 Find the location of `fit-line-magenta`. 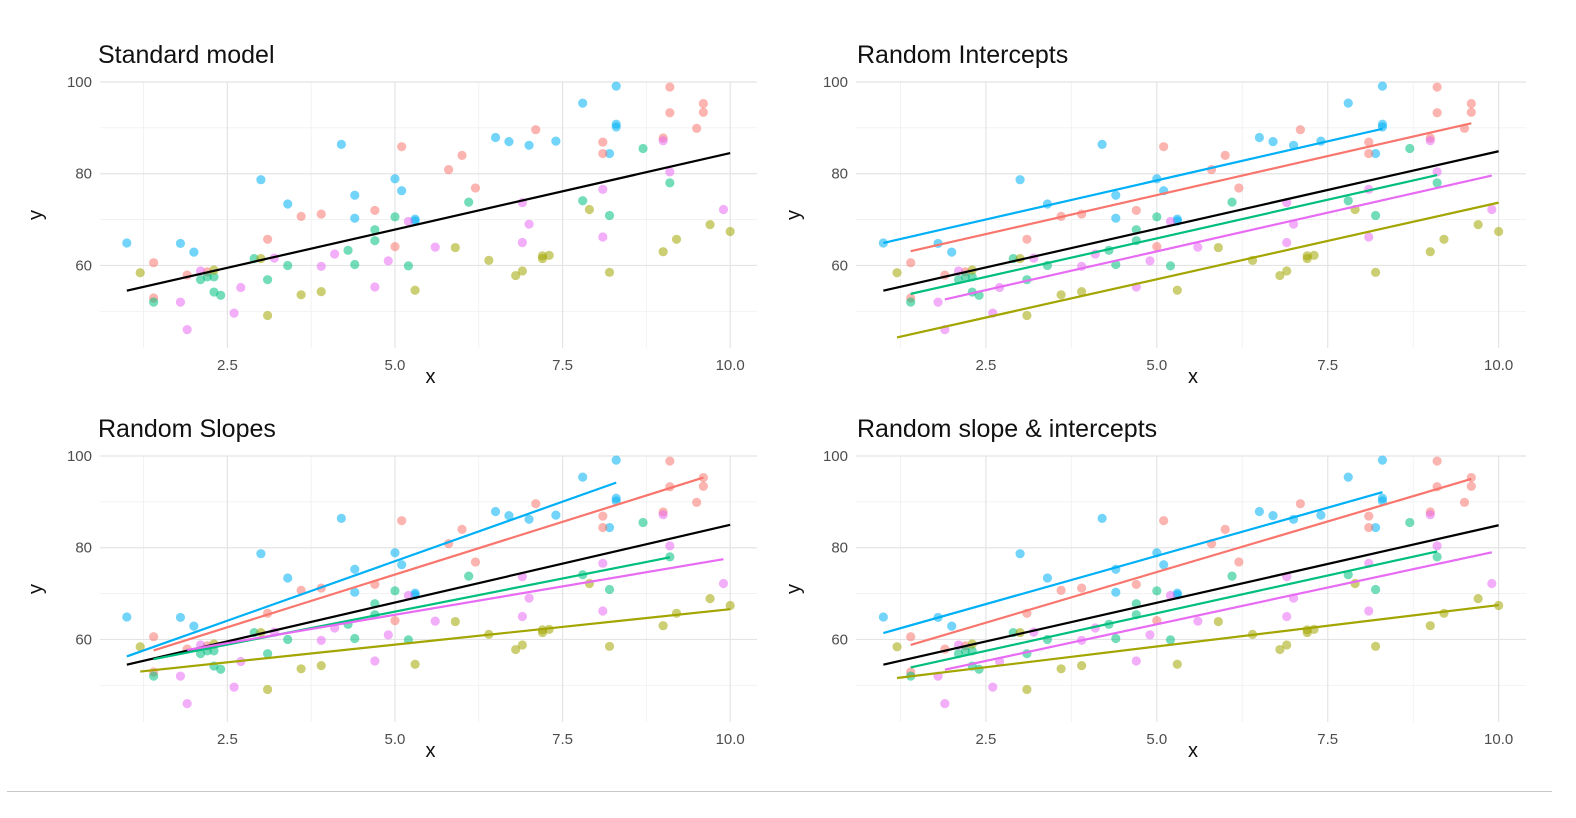

fit-line-magenta is located at coordinates (455, 605).